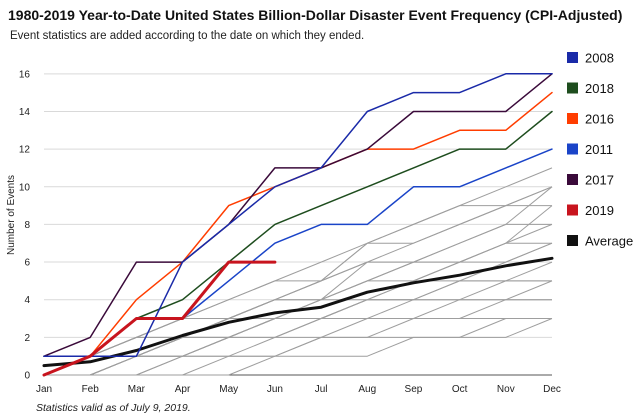  I want to click on background-series-line, so click(298, 347).